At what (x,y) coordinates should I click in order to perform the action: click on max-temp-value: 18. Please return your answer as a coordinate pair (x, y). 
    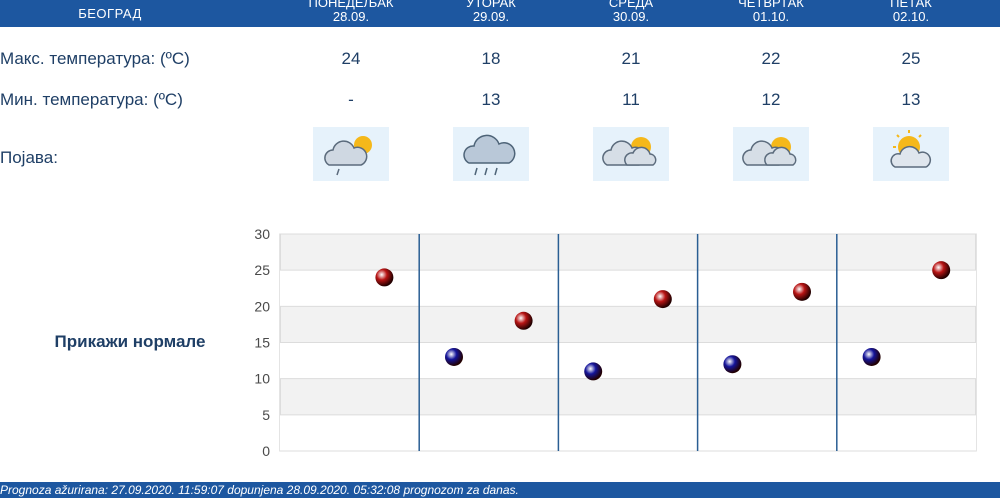
    Looking at the image, I should click on (491, 58).